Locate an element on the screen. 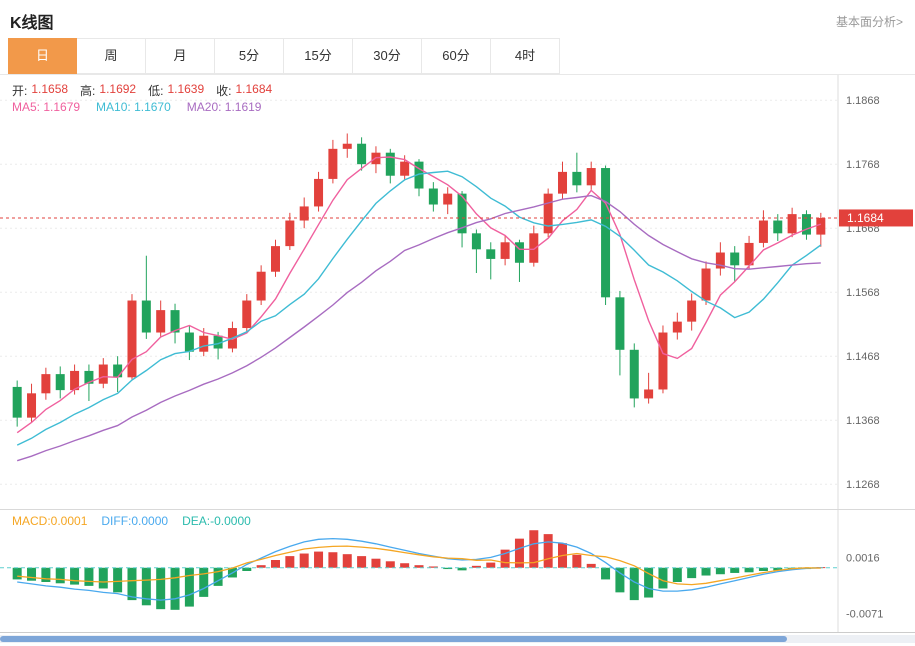 This screenshot has height=646, width=915. fundamental-analysis-link: 基本面分析> is located at coordinates (869, 21).